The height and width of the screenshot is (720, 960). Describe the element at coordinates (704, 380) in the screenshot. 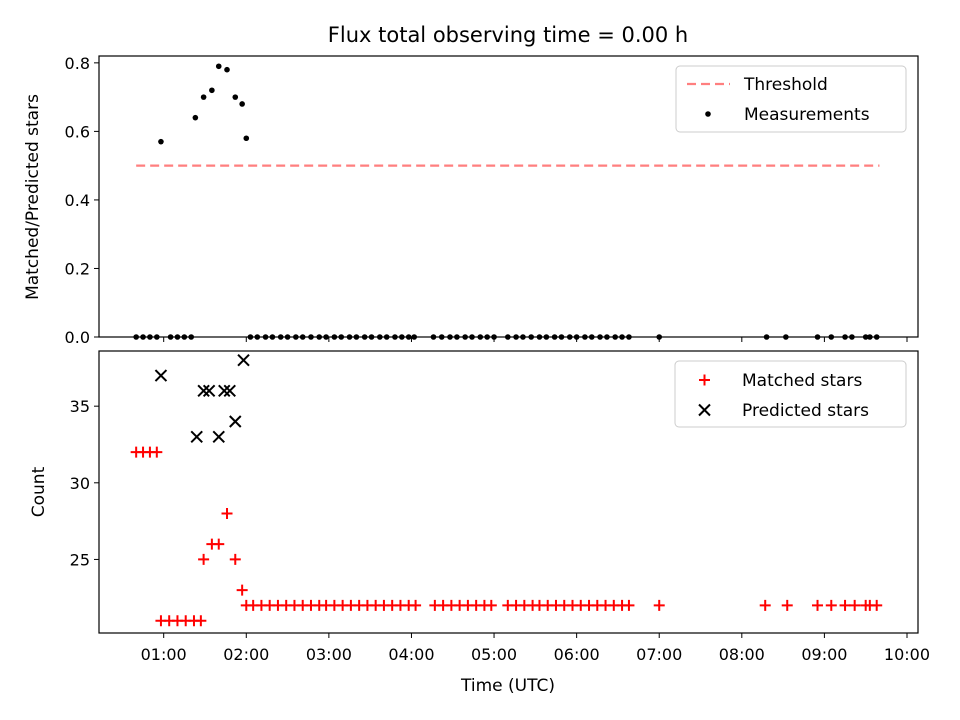

I see `legend-matched-swatch` at that location.